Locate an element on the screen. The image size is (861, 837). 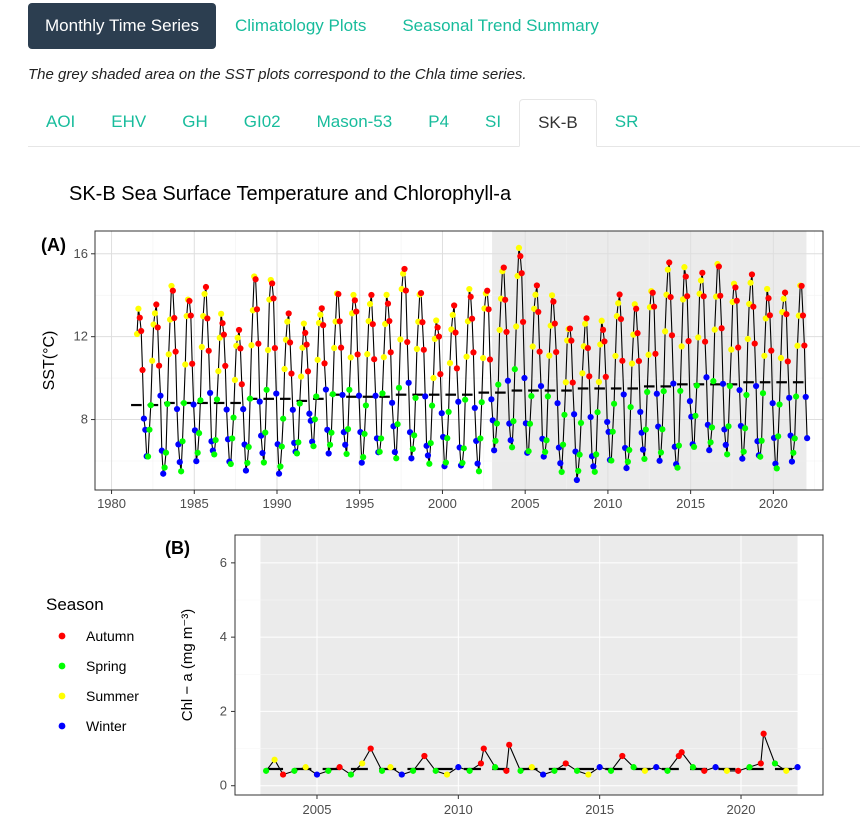
pill-monthly-time-series: Monthly Time Series is located at coordinates (122, 26).